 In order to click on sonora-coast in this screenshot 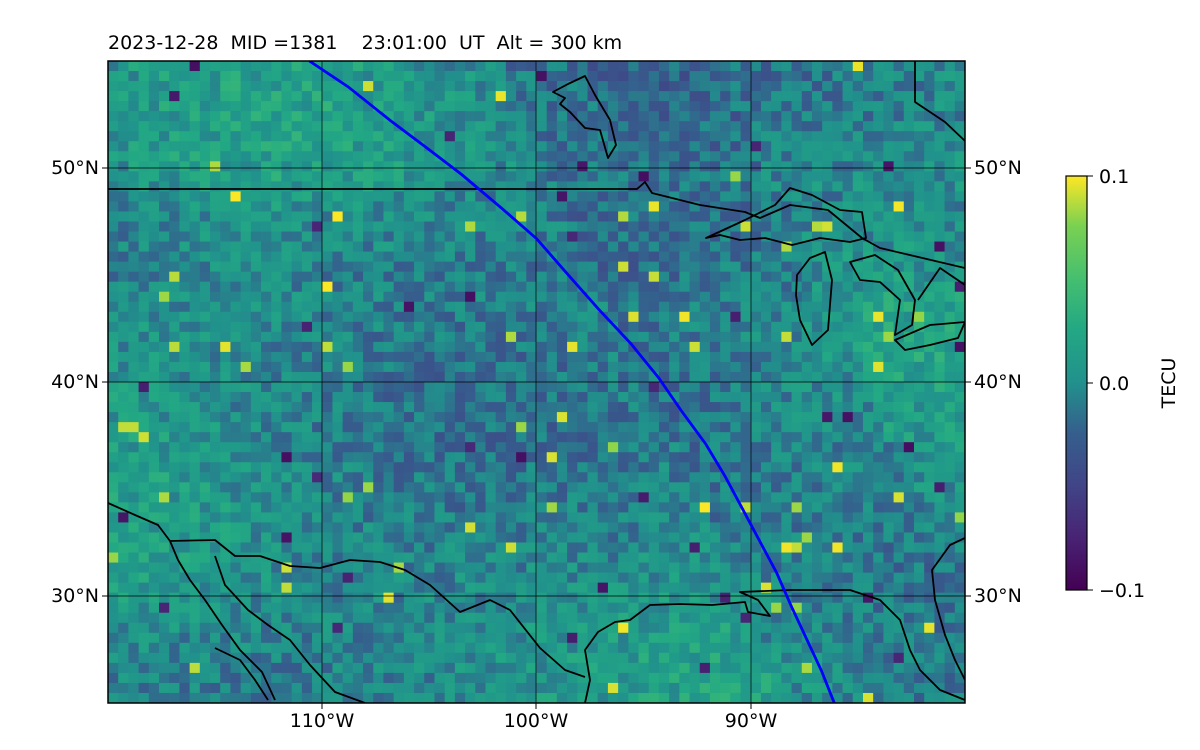, I will do `click(290, 629)`.